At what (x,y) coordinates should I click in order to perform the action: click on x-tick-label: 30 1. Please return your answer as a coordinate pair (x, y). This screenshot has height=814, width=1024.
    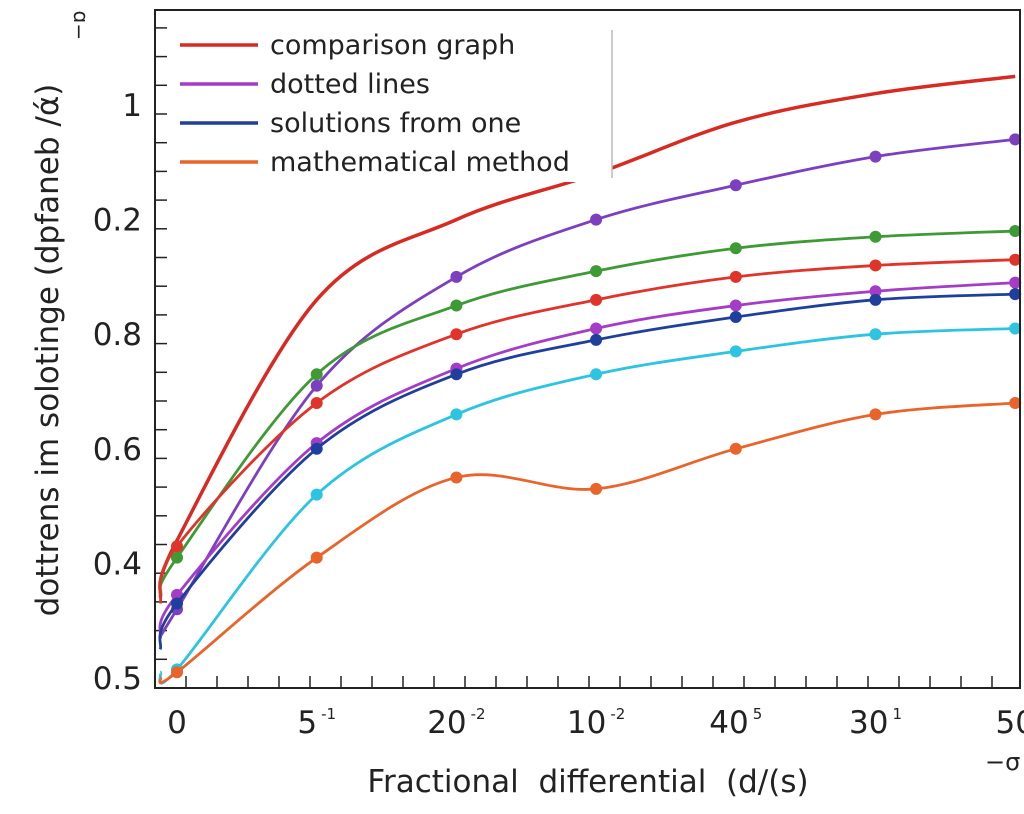
    Looking at the image, I should click on (875, 723).